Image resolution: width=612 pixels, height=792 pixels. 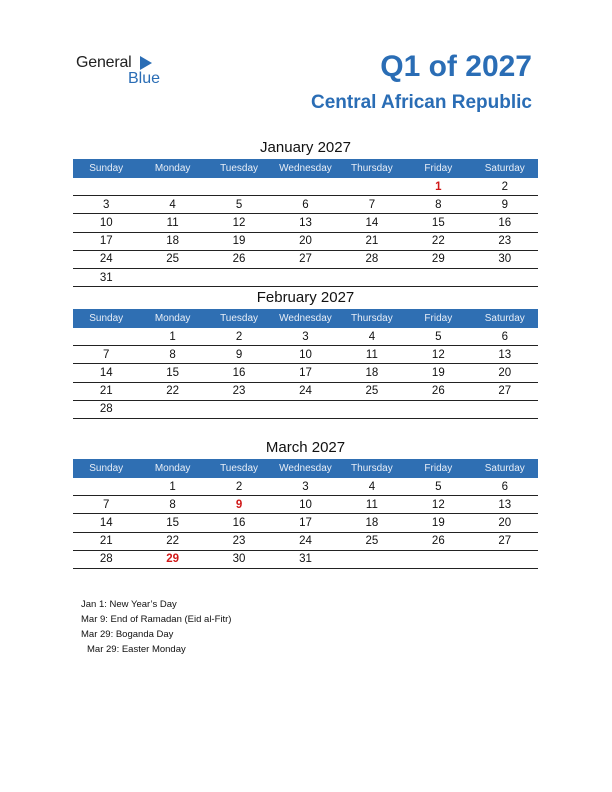 What do you see at coordinates (372, 391) in the screenshot?
I see `day-cell: 25` at bounding box center [372, 391].